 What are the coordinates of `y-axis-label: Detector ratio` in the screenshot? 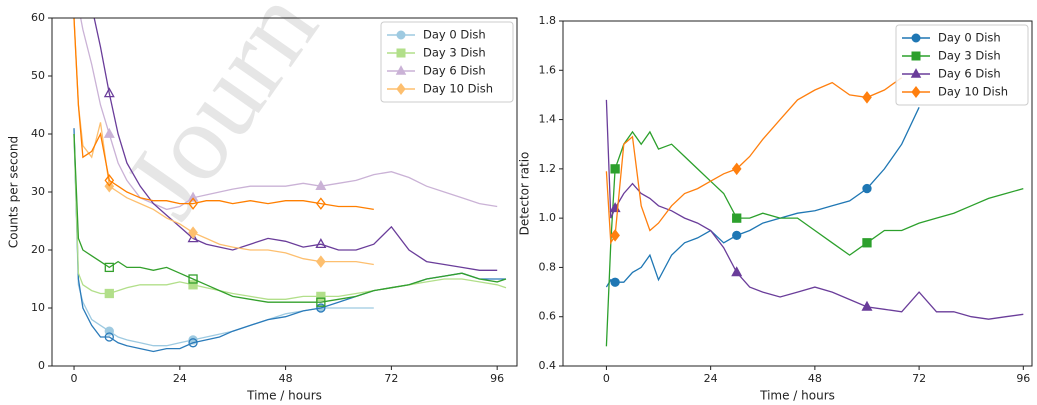 It's located at (525, 194).